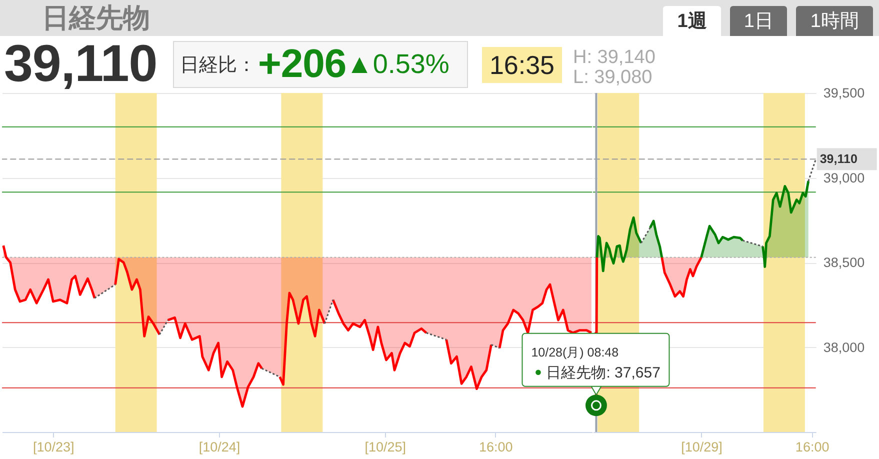 This screenshot has width=879, height=459. Describe the element at coordinates (96, 18) in the screenshot. I see `chart-title: 日経先物` at that location.